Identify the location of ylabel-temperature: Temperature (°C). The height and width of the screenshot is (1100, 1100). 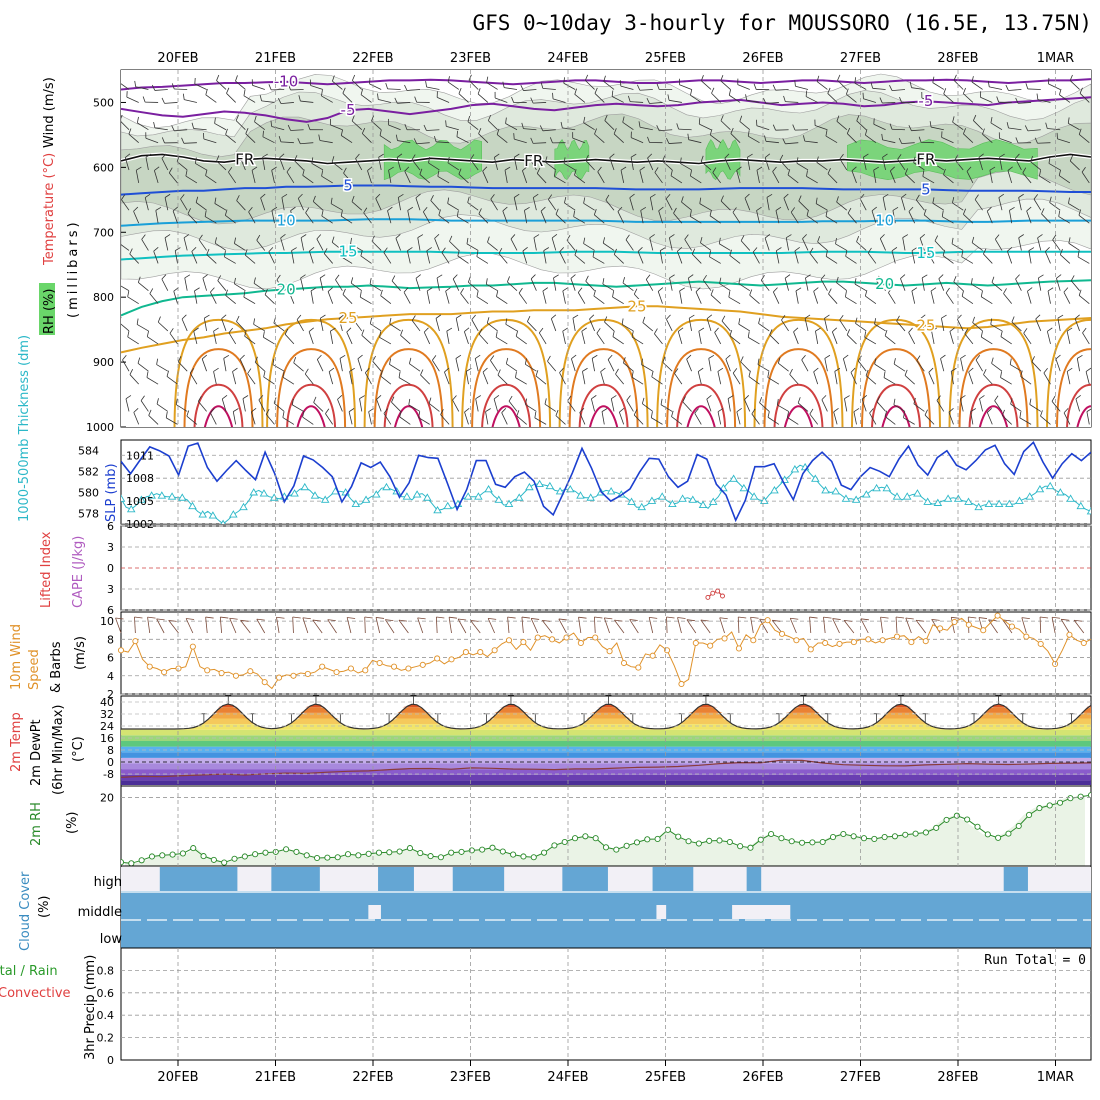
(49, 209).